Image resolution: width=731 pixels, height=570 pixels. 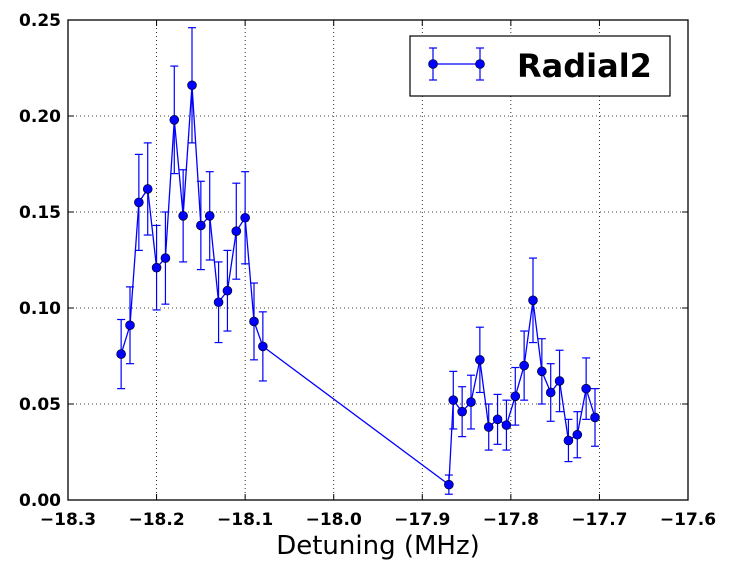 What do you see at coordinates (40, 21) in the screenshot?
I see `y-tick-label: 0.25` at bounding box center [40, 21].